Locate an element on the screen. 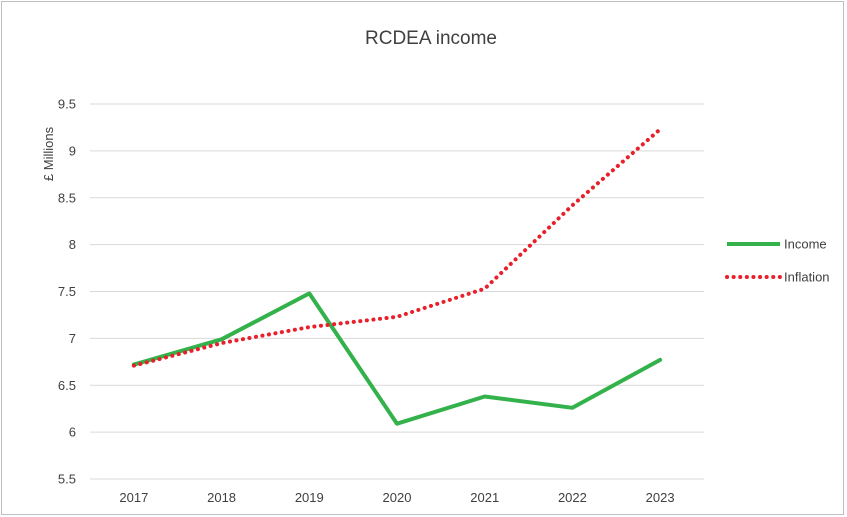 This screenshot has width=847, height=517. x-tick-label: 2020 is located at coordinates (397, 497).